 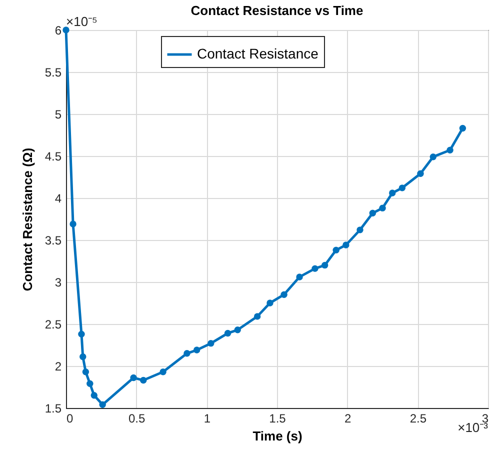 What do you see at coordinates (58, 115) in the screenshot?
I see `y-tick-label: 5` at bounding box center [58, 115].